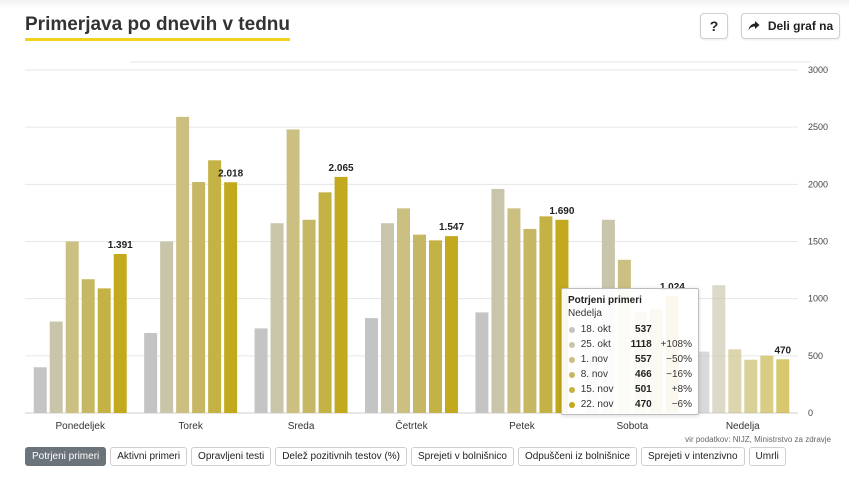 The image size is (849, 496). What do you see at coordinates (231, 456) in the screenshot?
I see `tab-2: Opravljeni testi` at bounding box center [231, 456].